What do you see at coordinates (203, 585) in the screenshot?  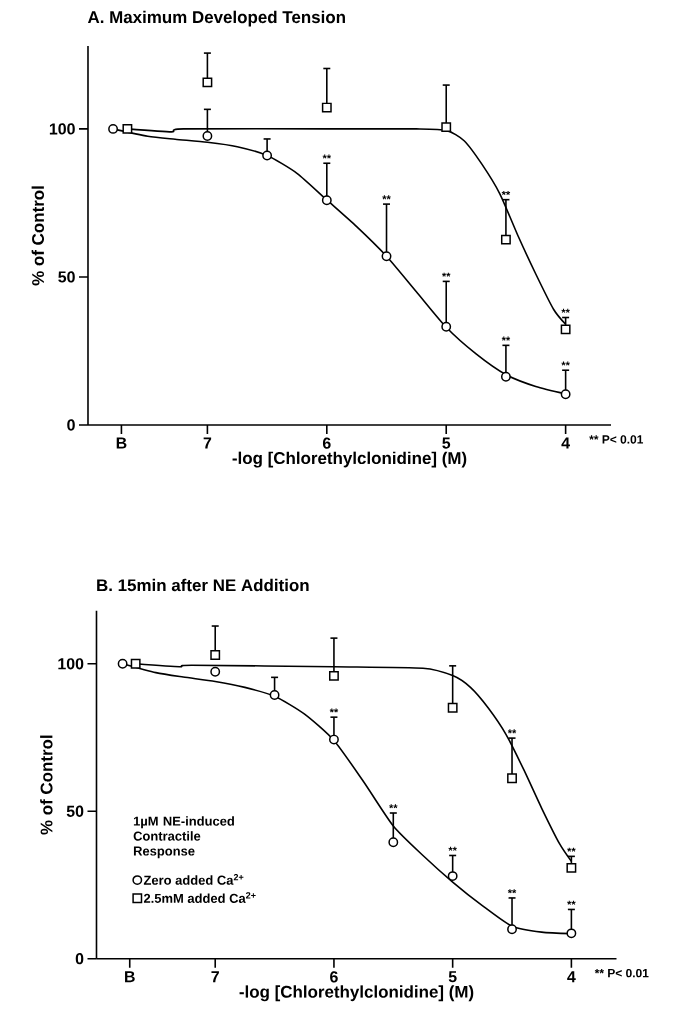 I see `chart-title: B. 15min after NE Addition` at bounding box center [203, 585].